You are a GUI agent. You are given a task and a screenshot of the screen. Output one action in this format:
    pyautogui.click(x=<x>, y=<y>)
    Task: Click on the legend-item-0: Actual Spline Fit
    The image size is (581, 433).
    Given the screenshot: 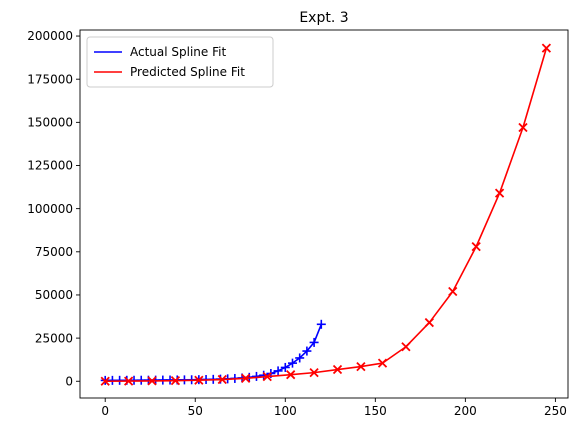 What is the action you would take?
    pyautogui.click(x=160, y=52)
    